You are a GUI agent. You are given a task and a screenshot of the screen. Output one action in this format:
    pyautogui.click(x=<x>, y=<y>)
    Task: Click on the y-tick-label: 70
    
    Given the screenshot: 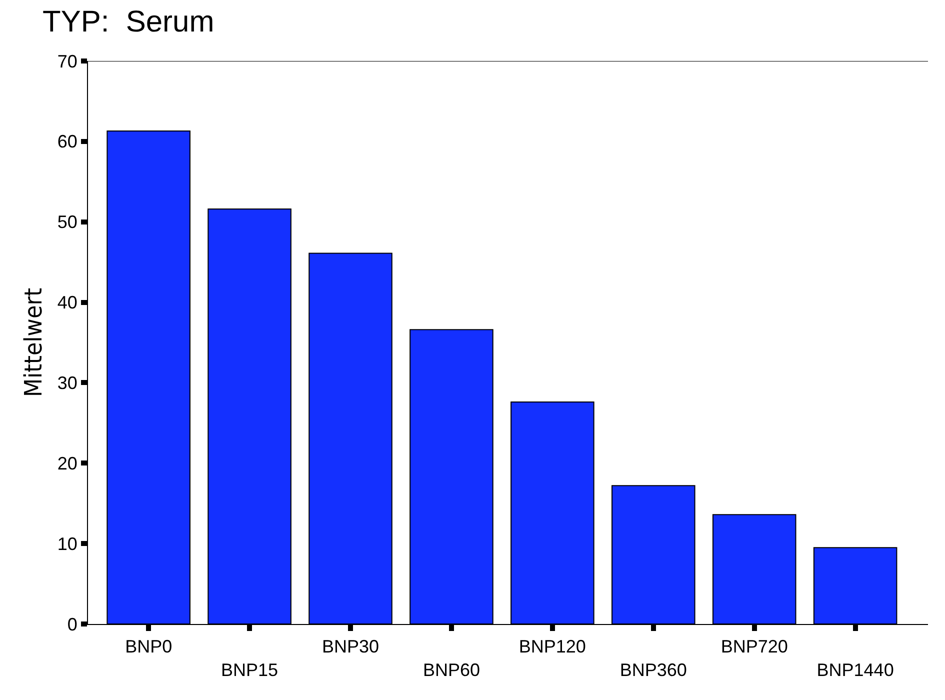 What is the action you would take?
    pyautogui.click(x=67, y=61)
    